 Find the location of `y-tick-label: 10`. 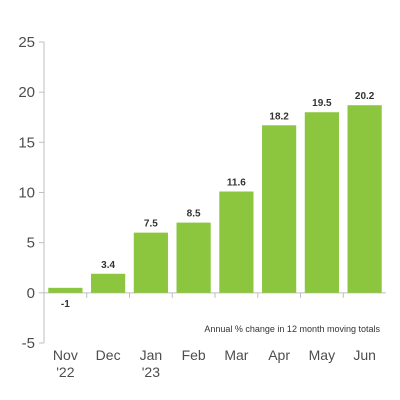

y-tick-label: 10 is located at coordinates (26, 193).